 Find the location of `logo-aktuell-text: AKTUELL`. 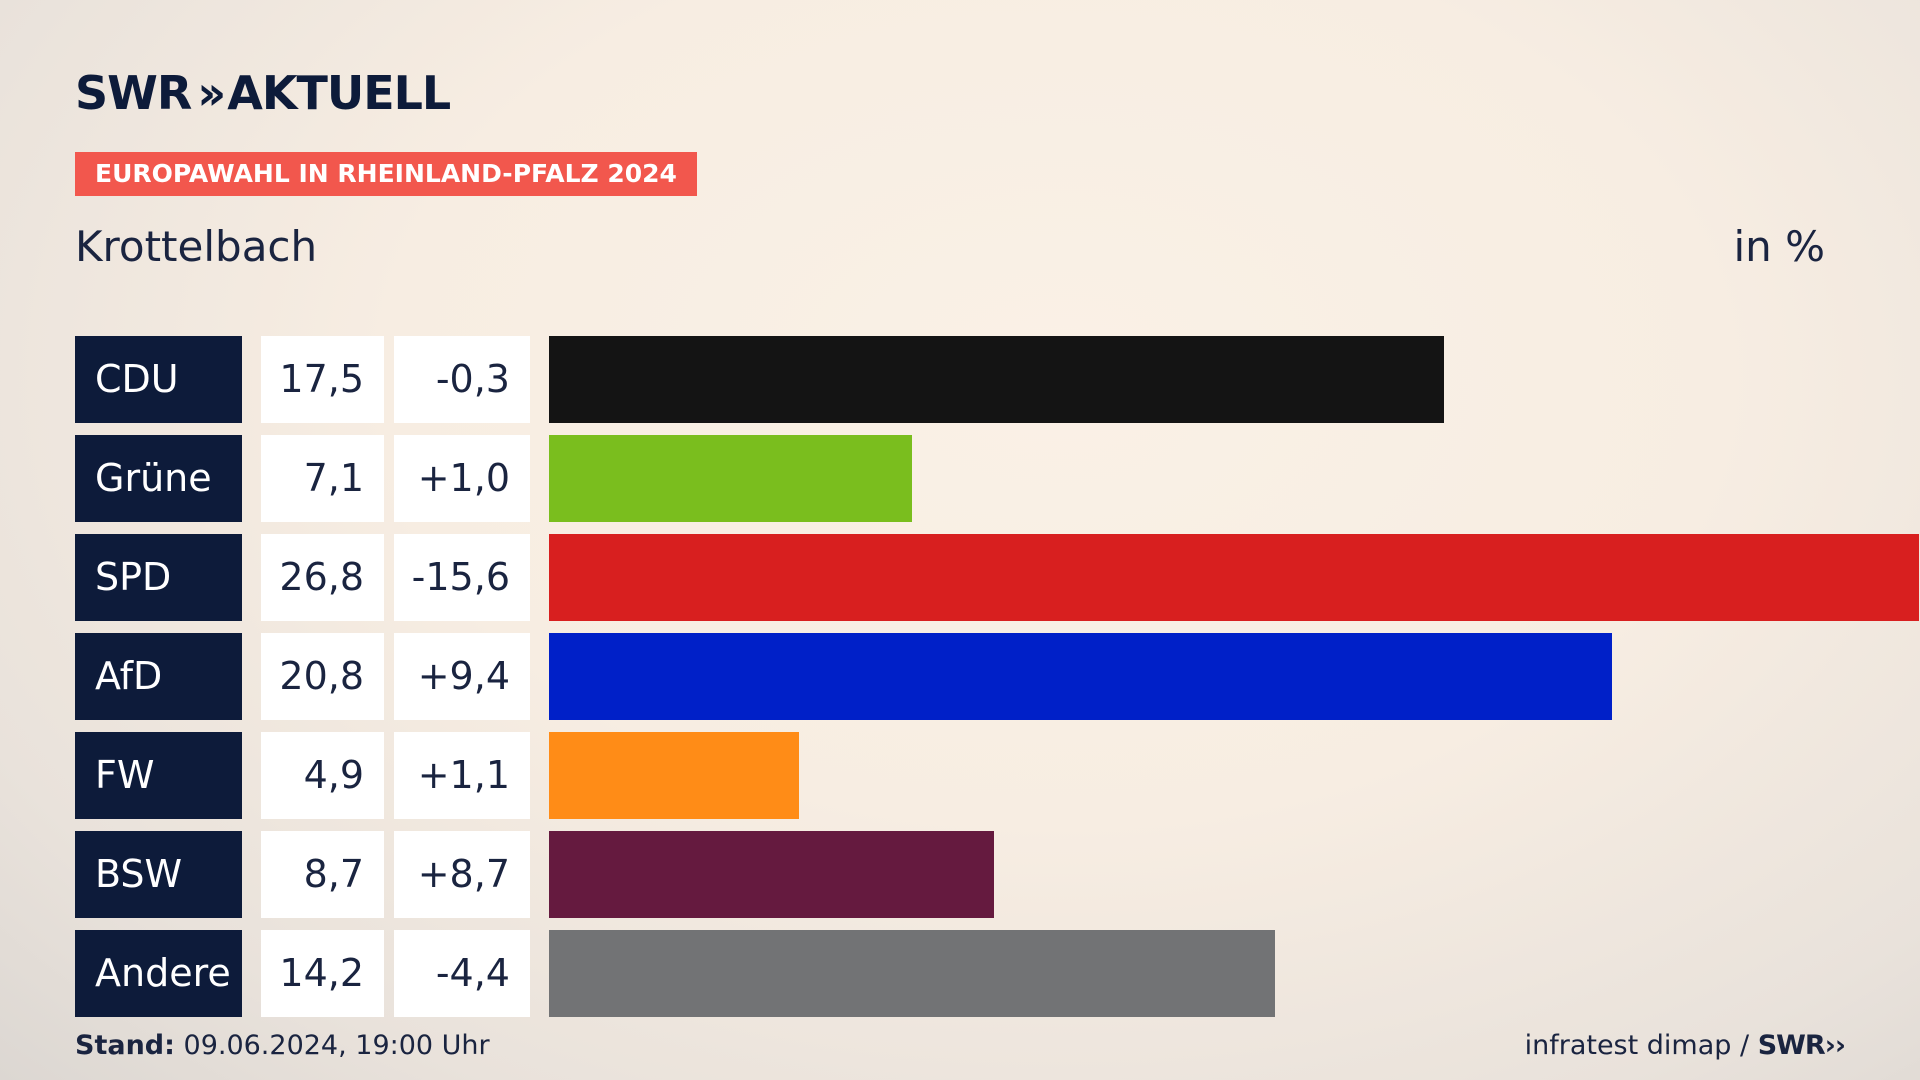

logo-aktuell-text: AKTUELL is located at coordinates (339, 93).